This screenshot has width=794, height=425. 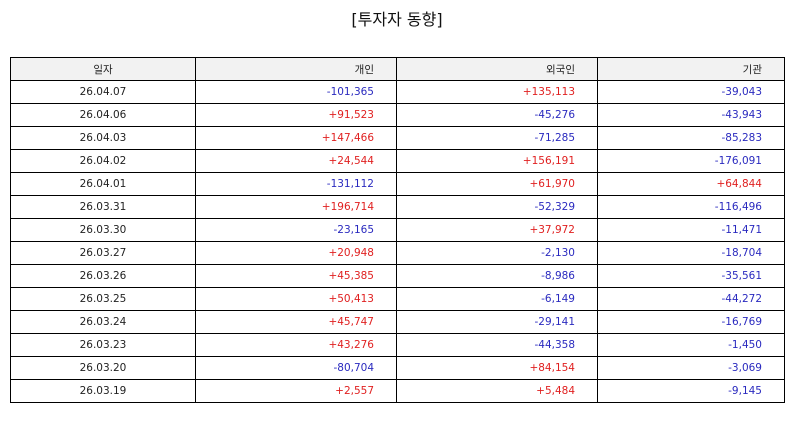 I want to click on date-cell: 26.03.30, so click(x=103, y=230).